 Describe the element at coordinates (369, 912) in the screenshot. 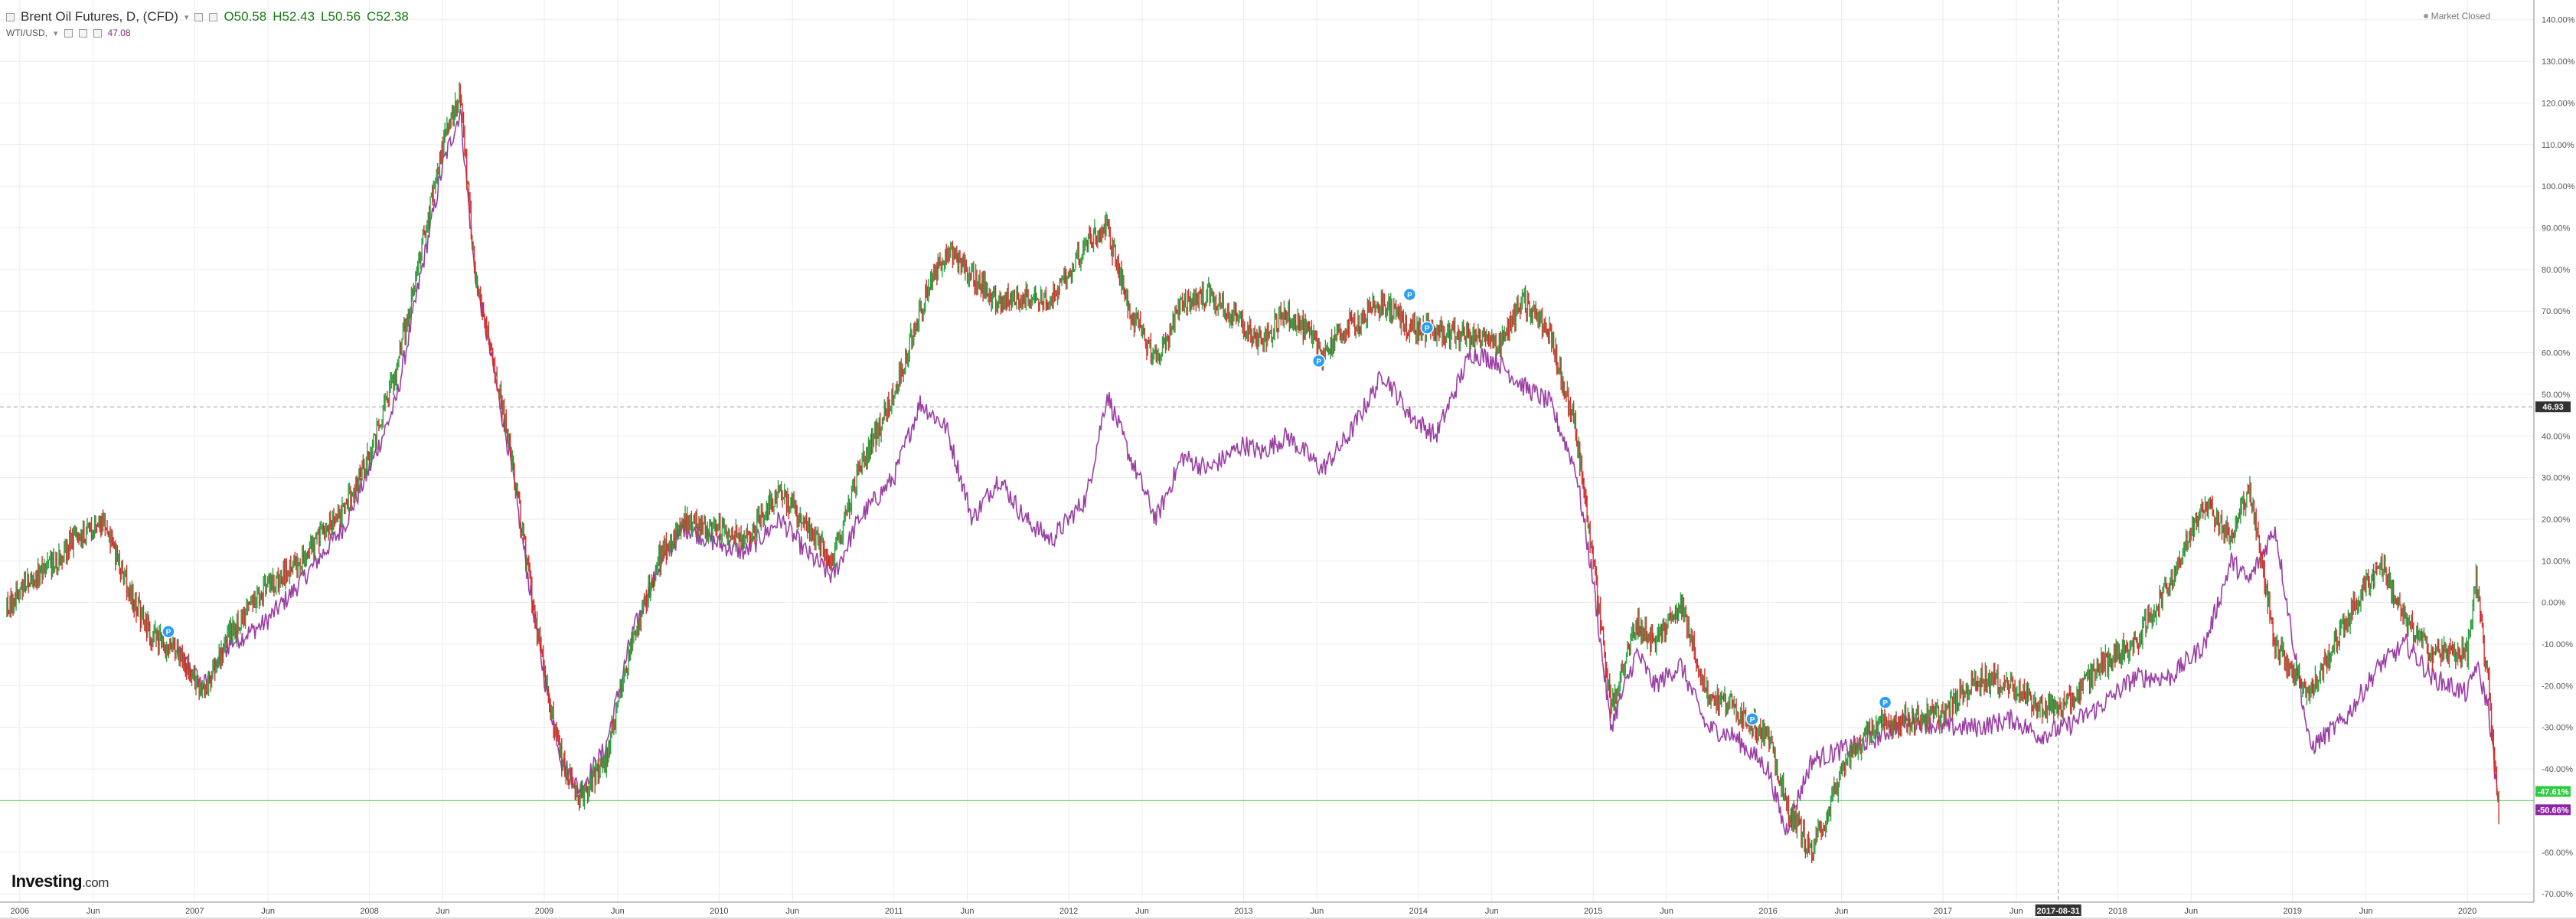

I see `x-tick-label: 2008` at that location.